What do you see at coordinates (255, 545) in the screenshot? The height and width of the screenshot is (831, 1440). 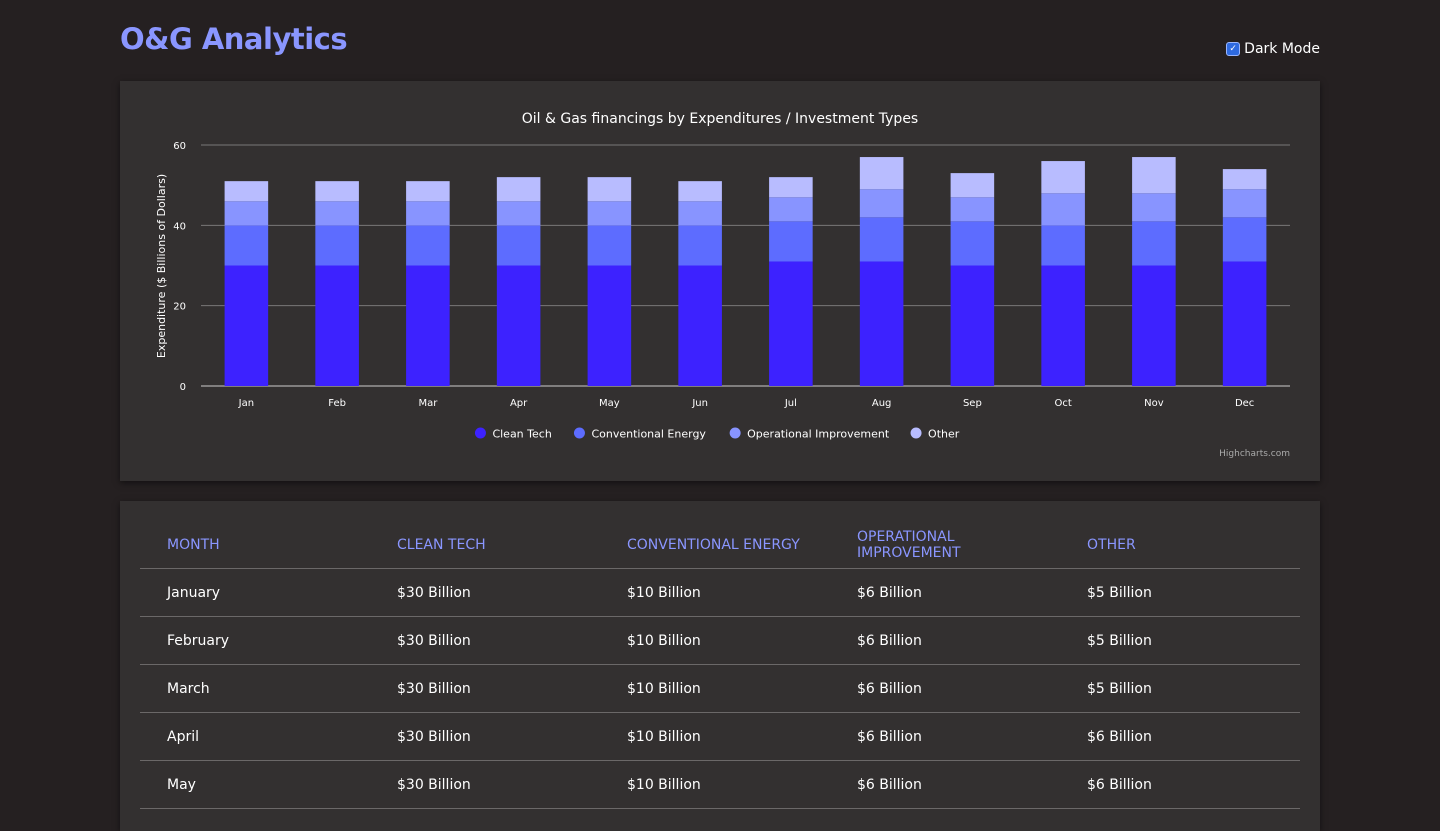 I see `header-month: MONTH` at bounding box center [255, 545].